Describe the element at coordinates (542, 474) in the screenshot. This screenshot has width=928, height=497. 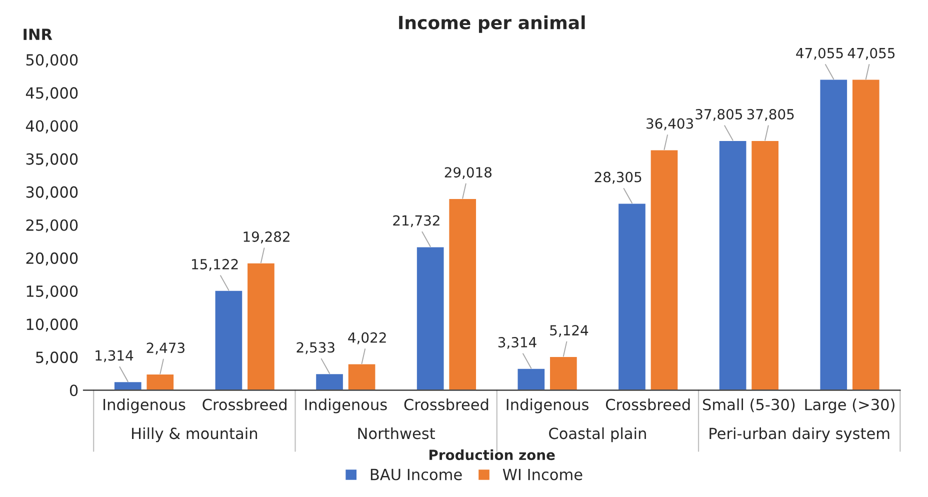
I see `legend-label: WI Income` at that location.